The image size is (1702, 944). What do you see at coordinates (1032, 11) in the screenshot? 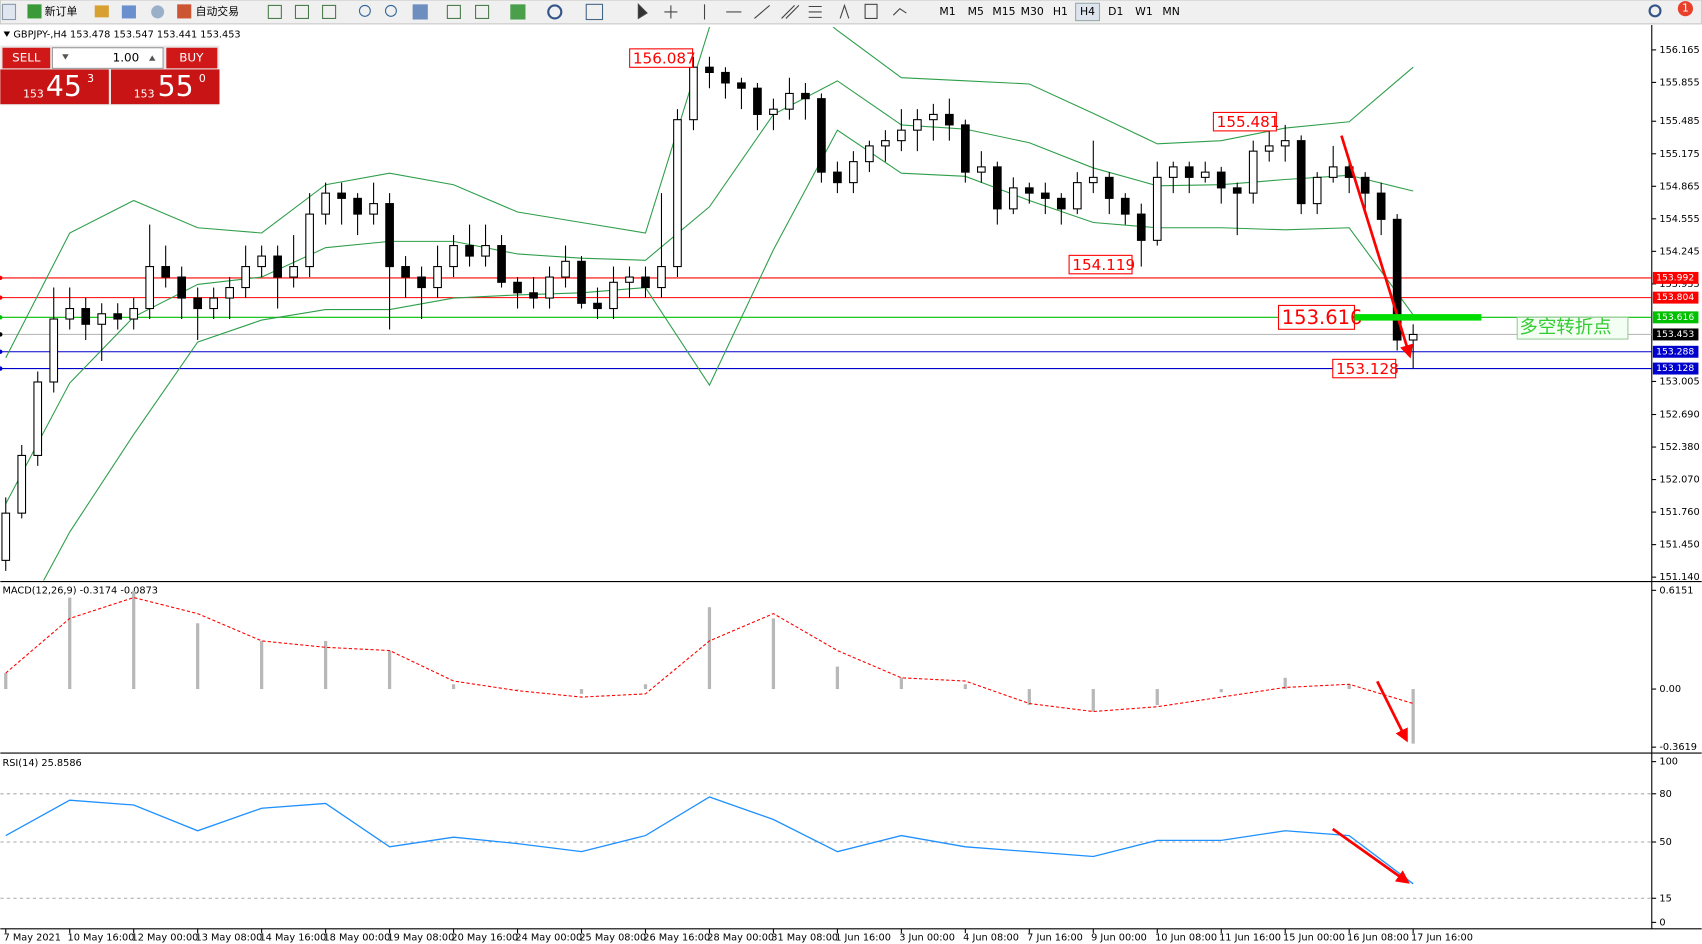
I see `timeframe-button: M30` at bounding box center [1032, 11].